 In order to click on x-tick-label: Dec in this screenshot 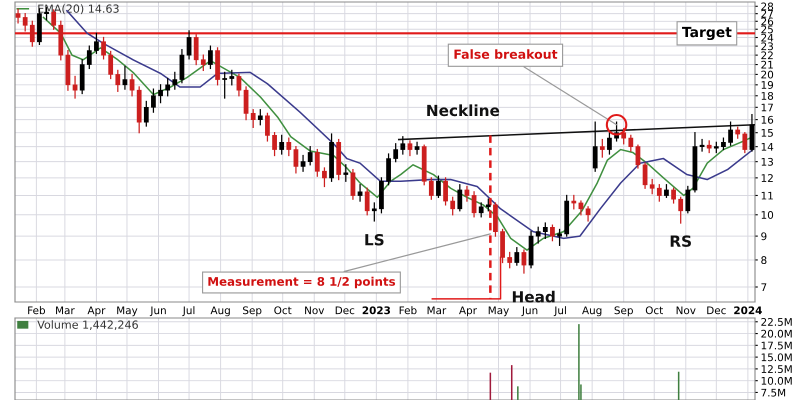, I will do `click(345, 310)`.